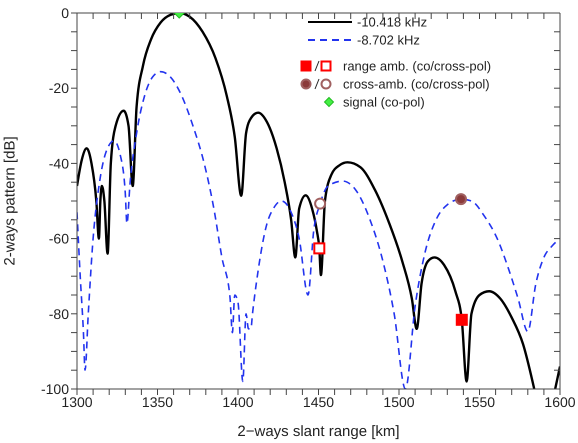 The image size is (578, 443). I want to click on legend-label: signal (co-pol), so click(384, 102).